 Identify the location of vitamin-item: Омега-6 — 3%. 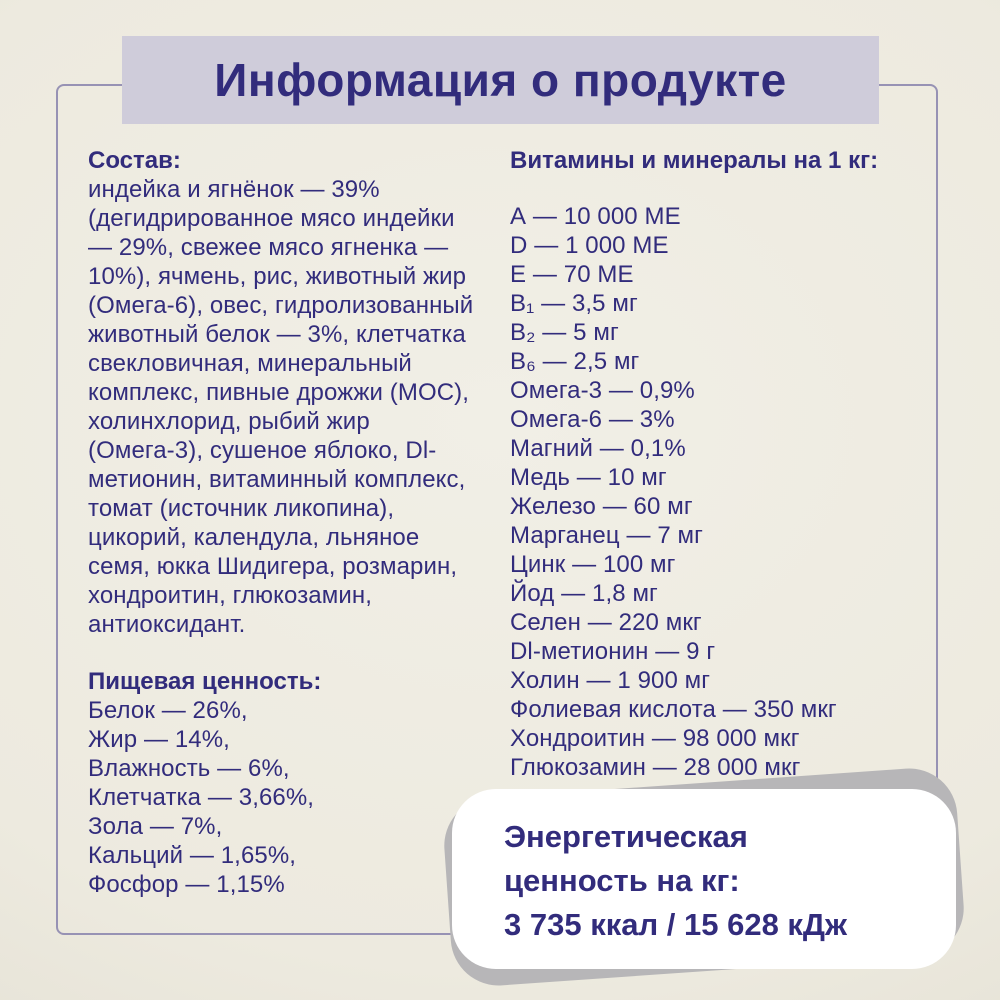
(592, 419).